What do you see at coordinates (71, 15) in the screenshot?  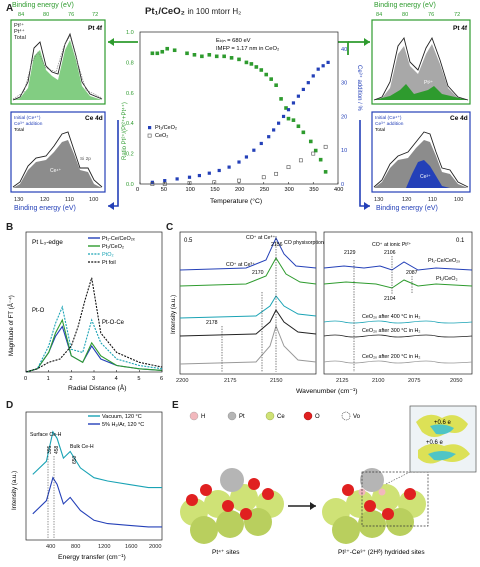 I see `pt4f-left-tick-2: 76` at bounding box center [71, 15].